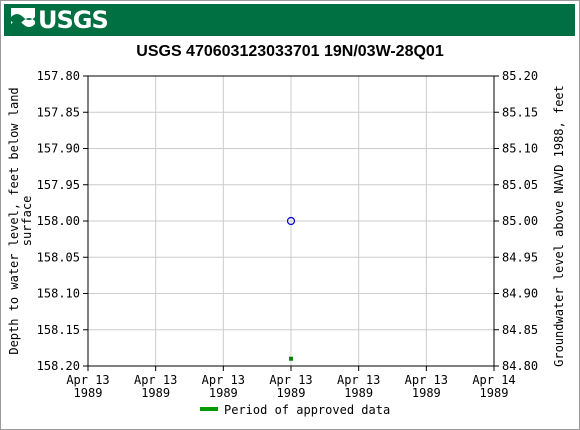 The width and height of the screenshot is (580, 430). What do you see at coordinates (289, 20) in the screenshot?
I see `usgs-banner: USGS` at bounding box center [289, 20].